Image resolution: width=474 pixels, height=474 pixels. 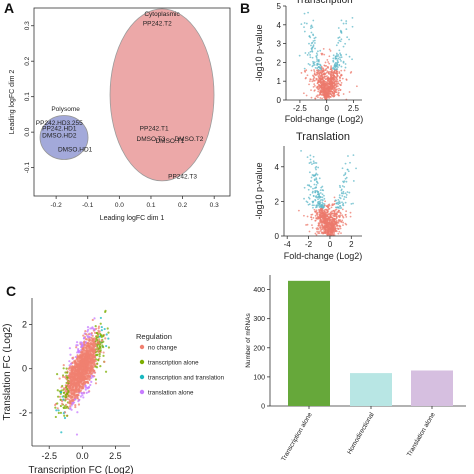 I want to click on y-tick-label: -2, so click(x=23, y=413).